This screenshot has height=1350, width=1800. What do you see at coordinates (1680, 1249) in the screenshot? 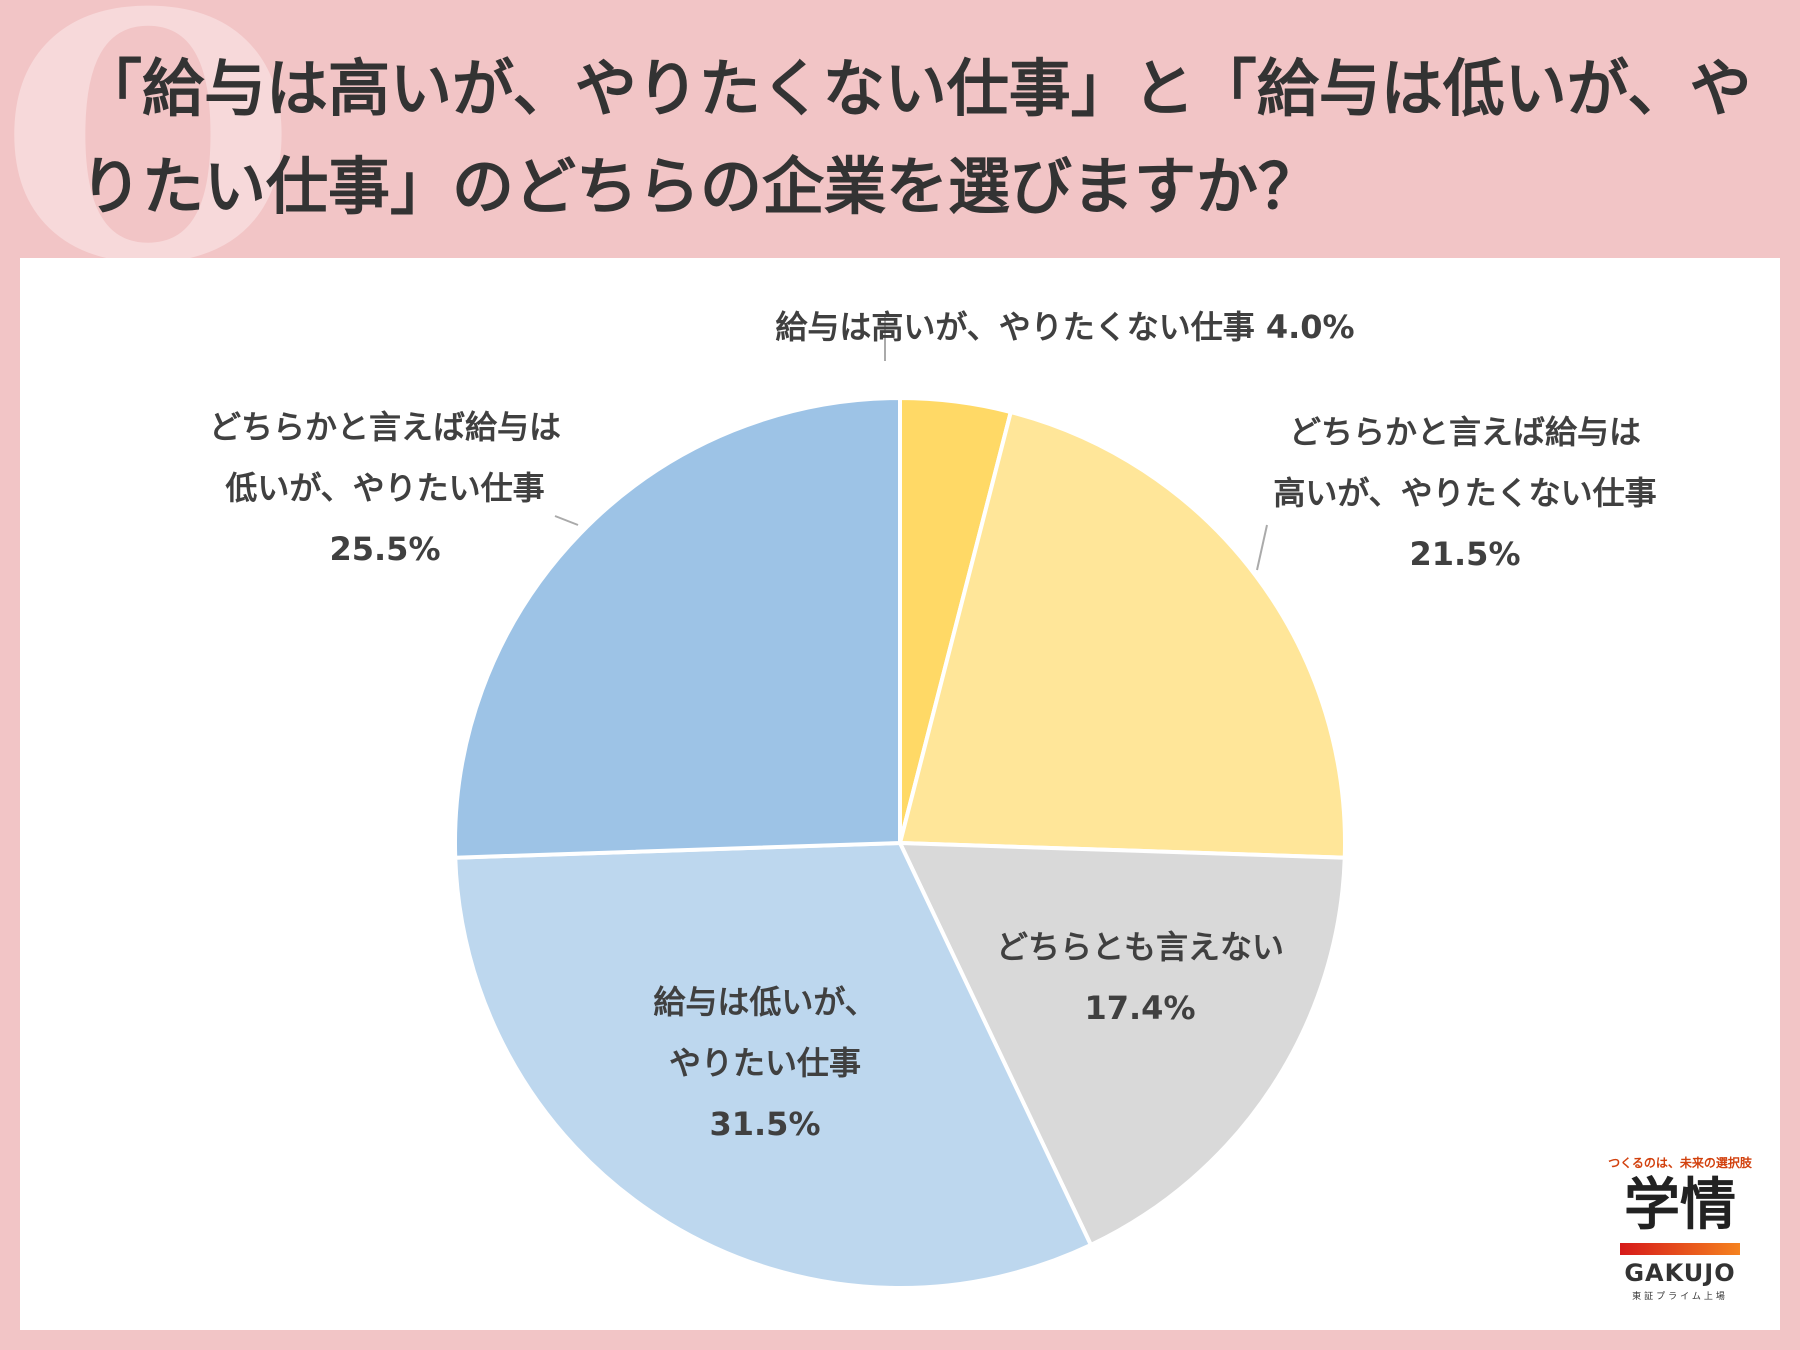
I see `logo-gradient-bar` at bounding box center [1680, 1249].